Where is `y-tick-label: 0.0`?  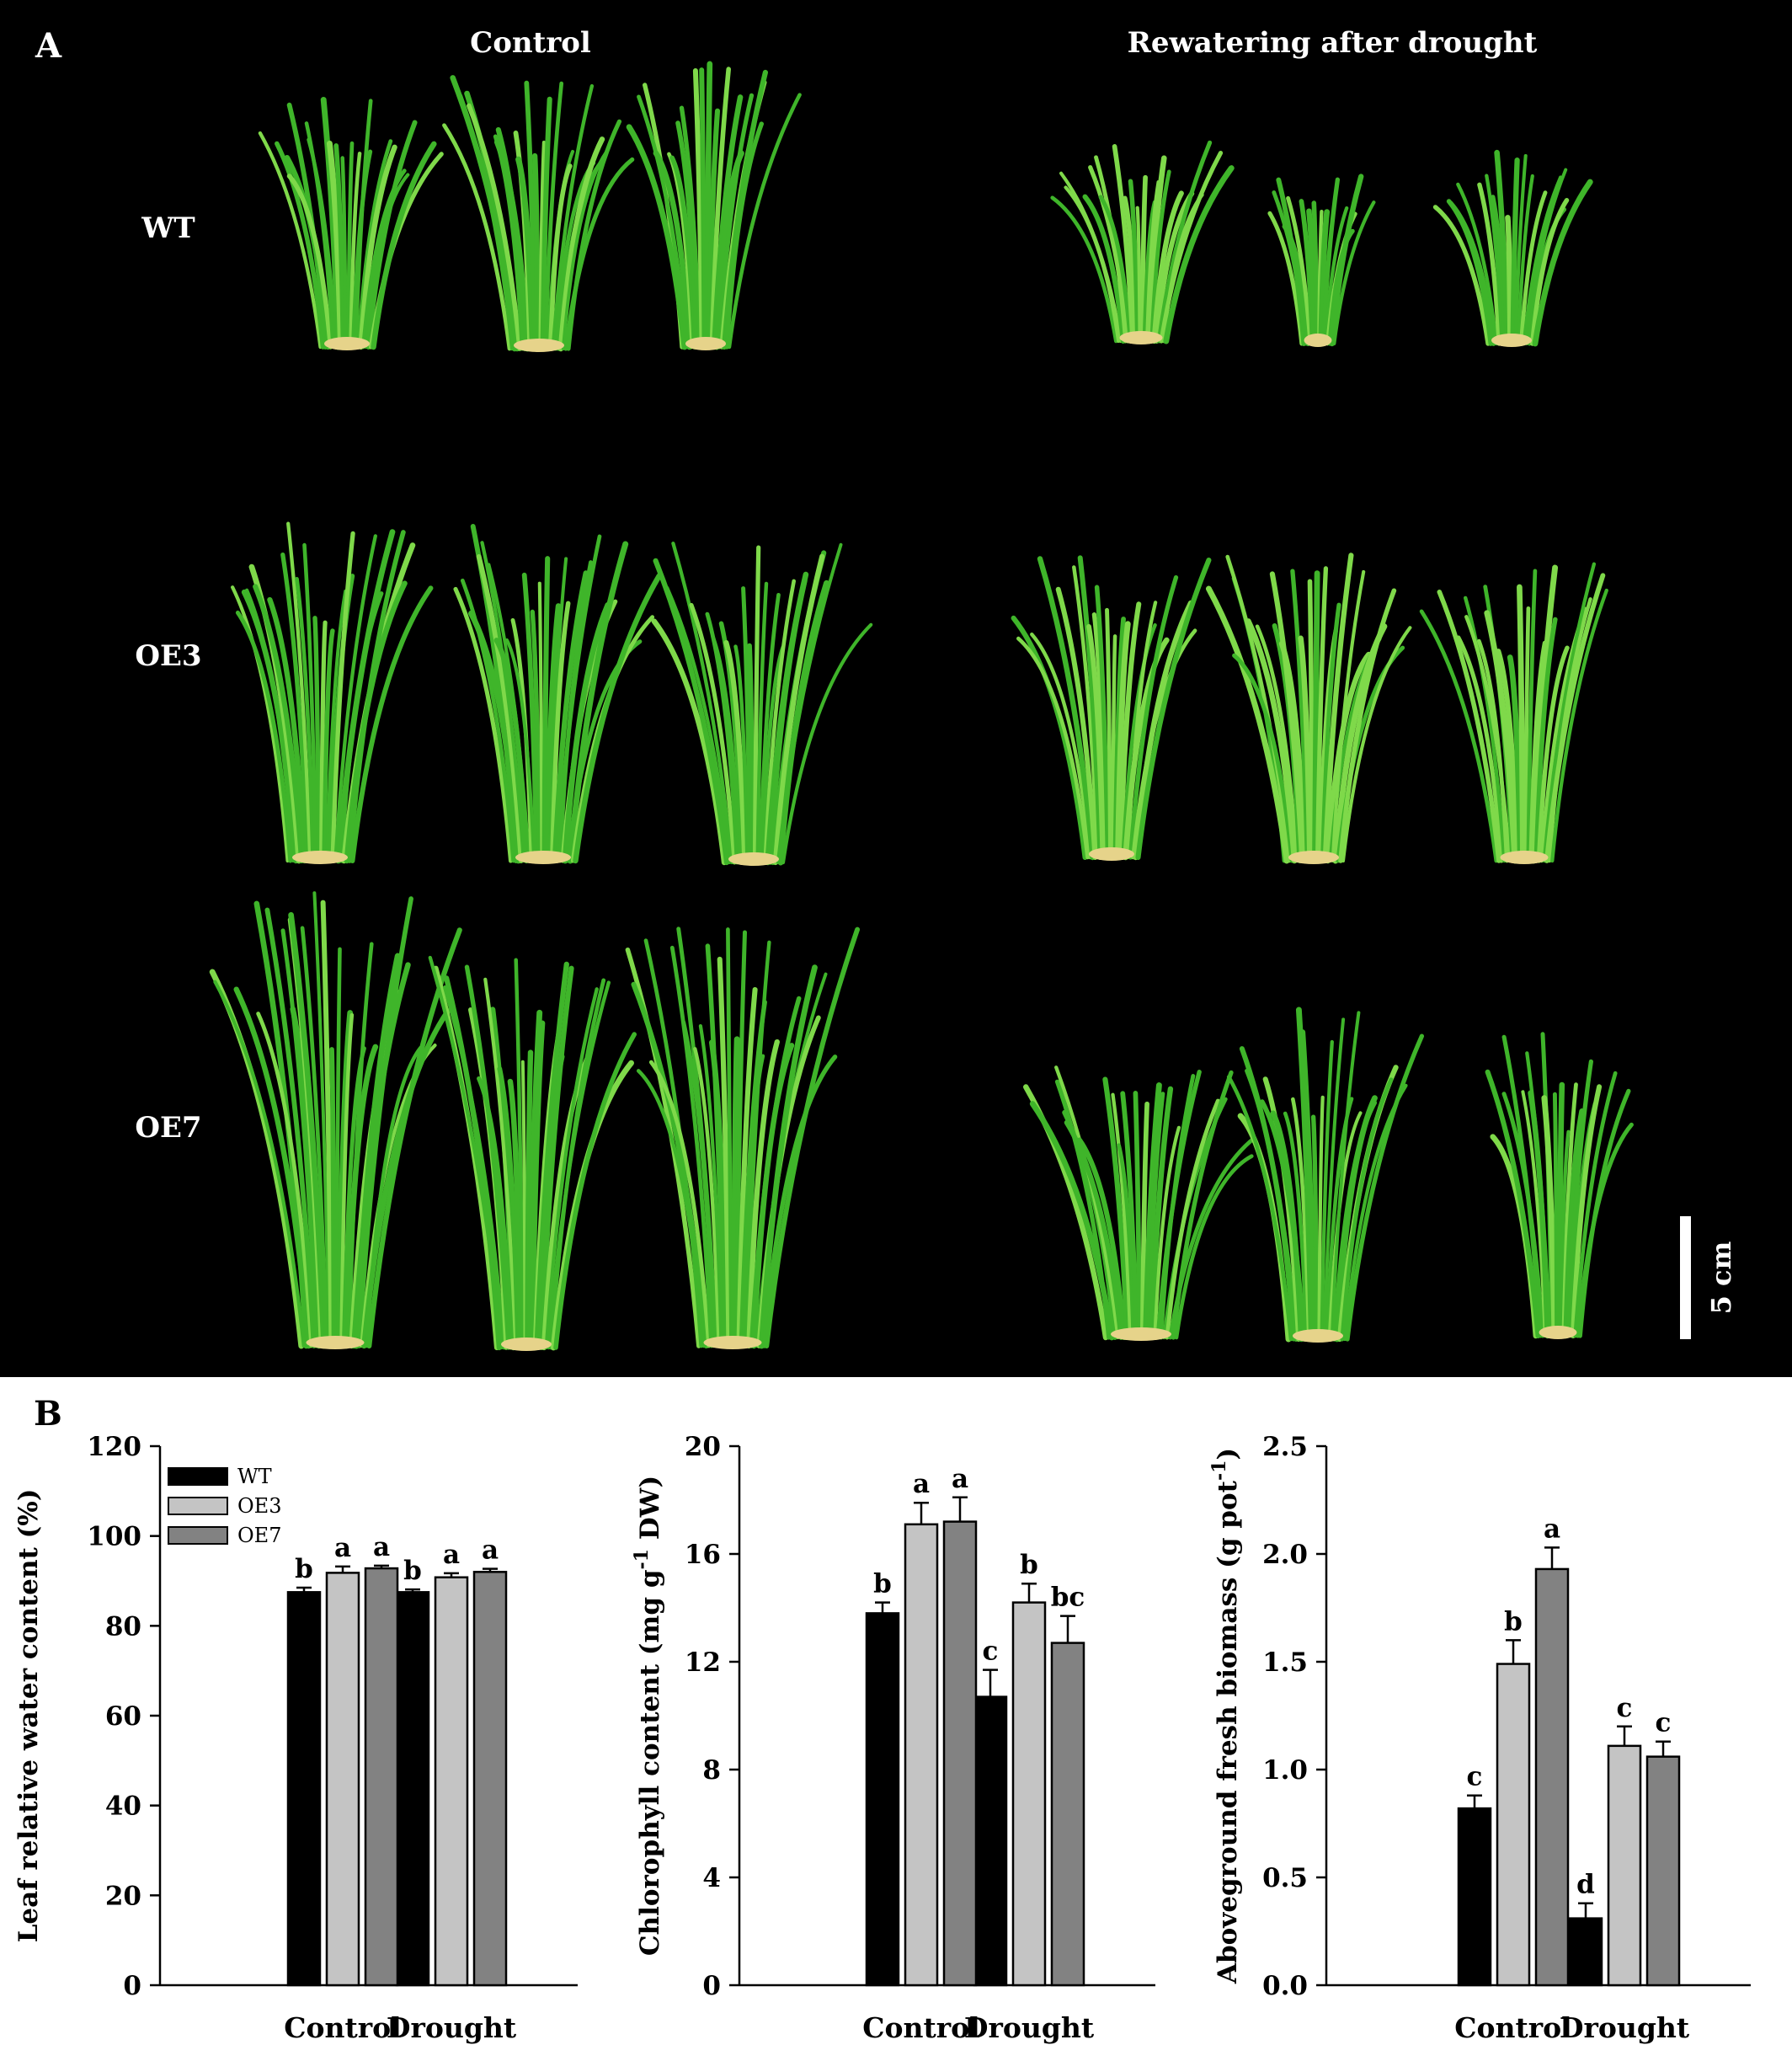
y-tick-label: 0.0 is located at coordinates (1285, 1986).